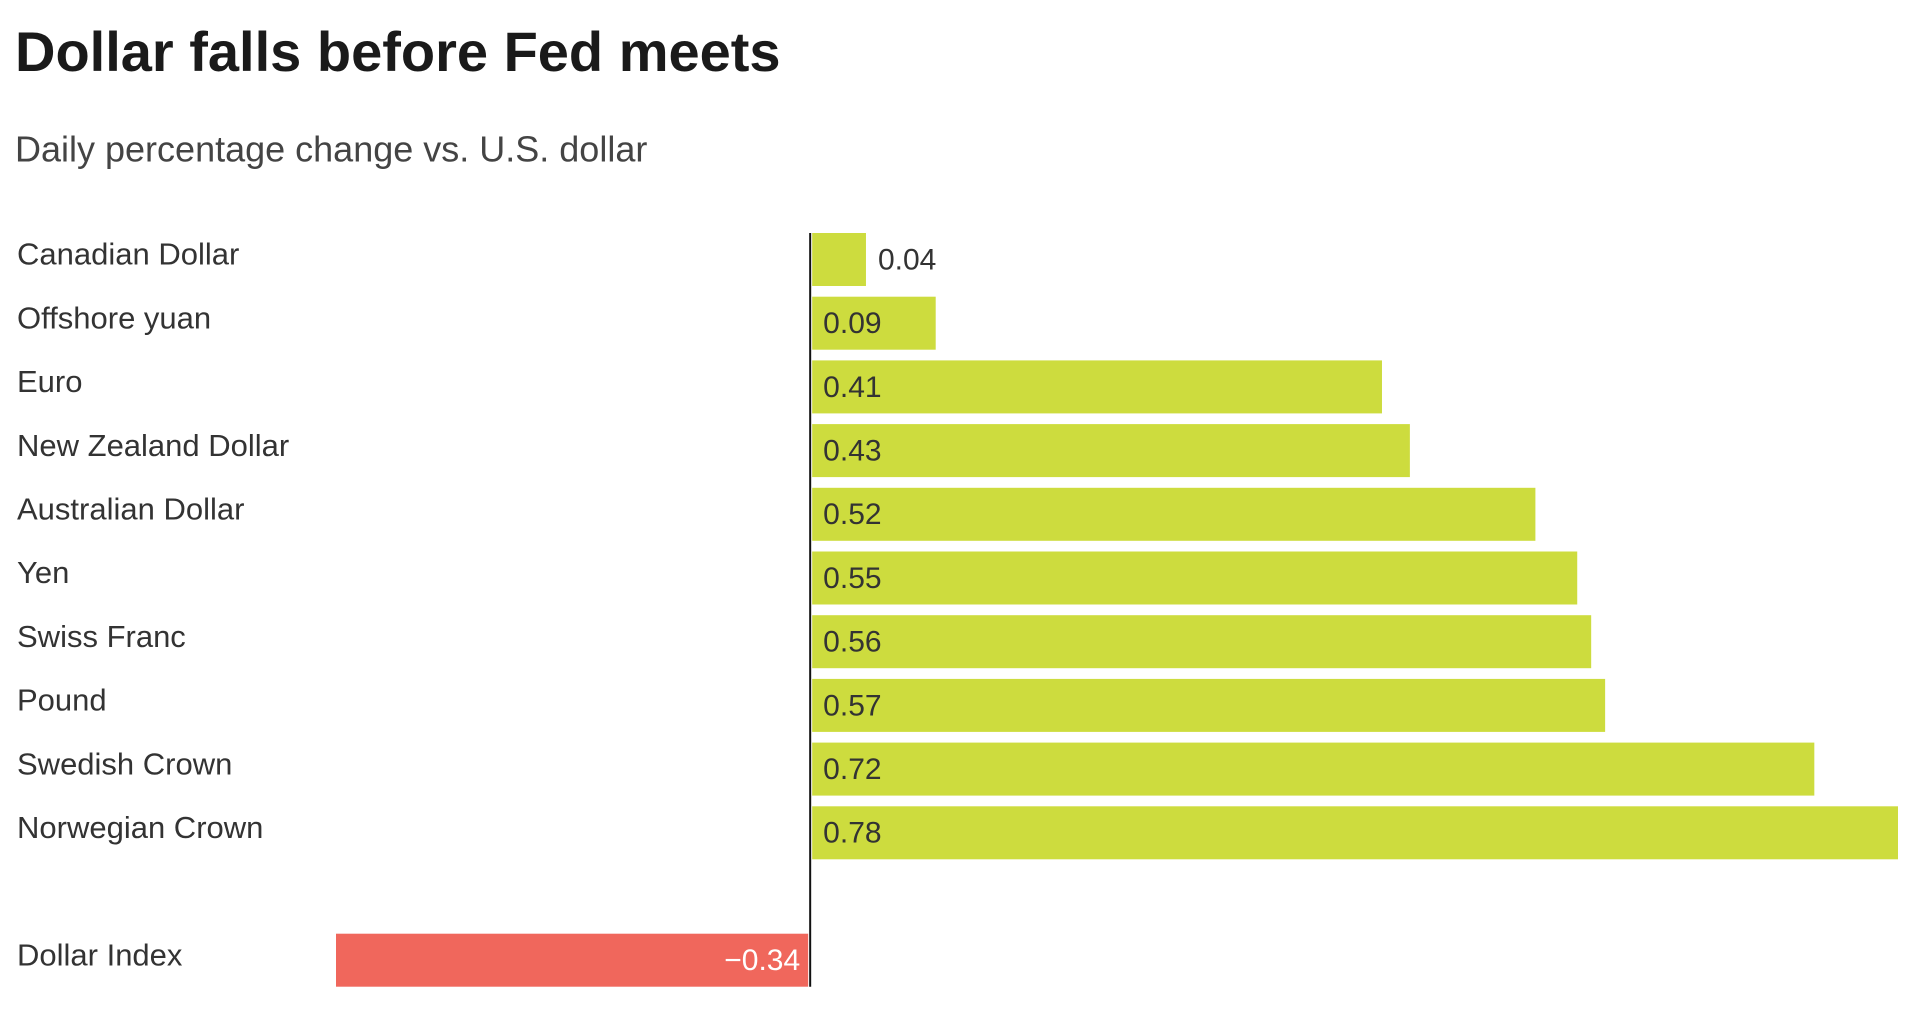 The width and height of the screenshot is (1920, 1012). I want to click on value-label: 0.04, so click(907, 259).